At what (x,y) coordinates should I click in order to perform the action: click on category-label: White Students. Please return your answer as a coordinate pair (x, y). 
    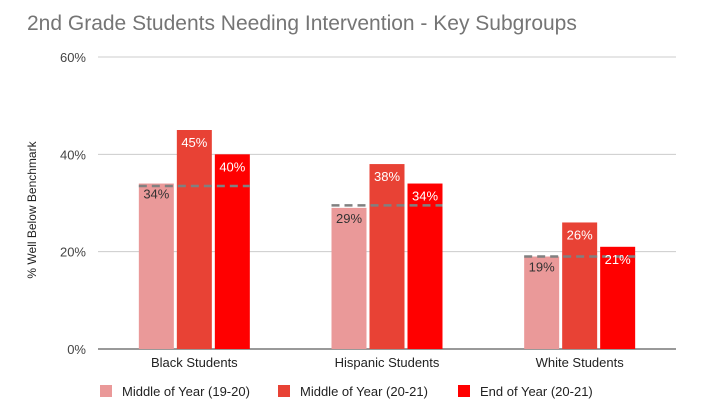
    Looking at the image, I should click on (580, 362).